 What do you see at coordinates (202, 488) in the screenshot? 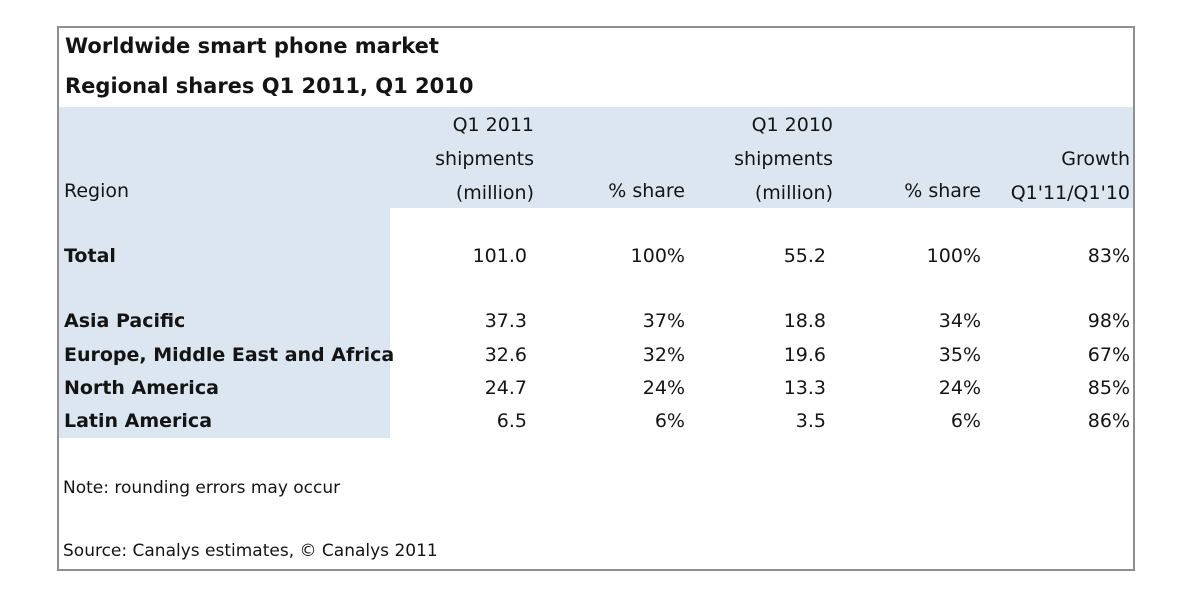
I see `footnote-rounding: Note: rounding errors may occur` at bounding box center [202, 488].